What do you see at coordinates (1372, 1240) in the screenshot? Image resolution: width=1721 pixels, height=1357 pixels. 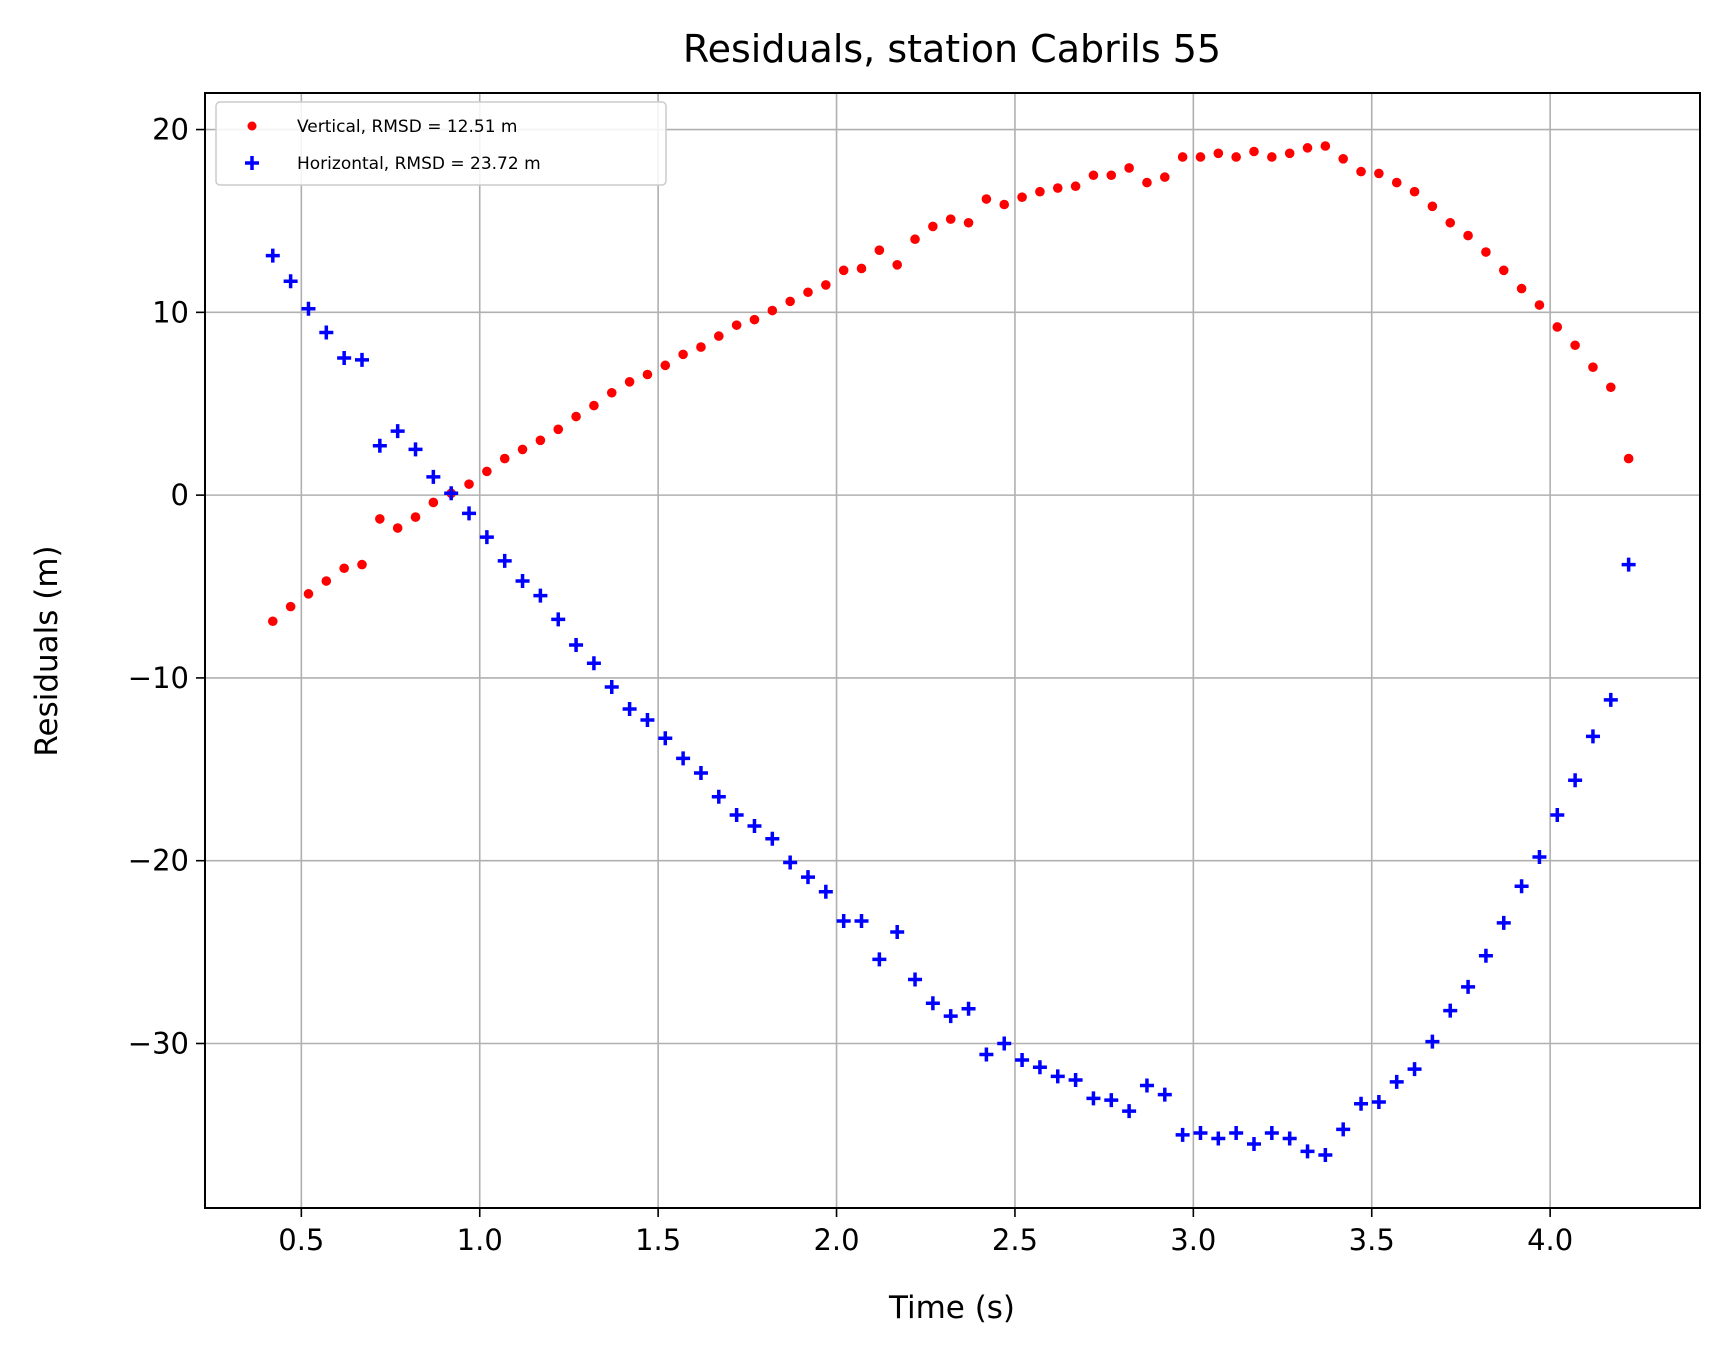 I see `x-tick-label: 3.5` at bounding box center [1372, 1240].